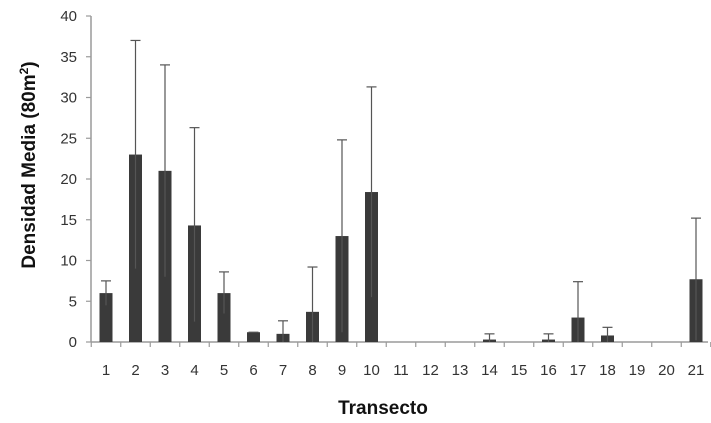  I want to click on x-tick-label: 12, so click(430, 370).